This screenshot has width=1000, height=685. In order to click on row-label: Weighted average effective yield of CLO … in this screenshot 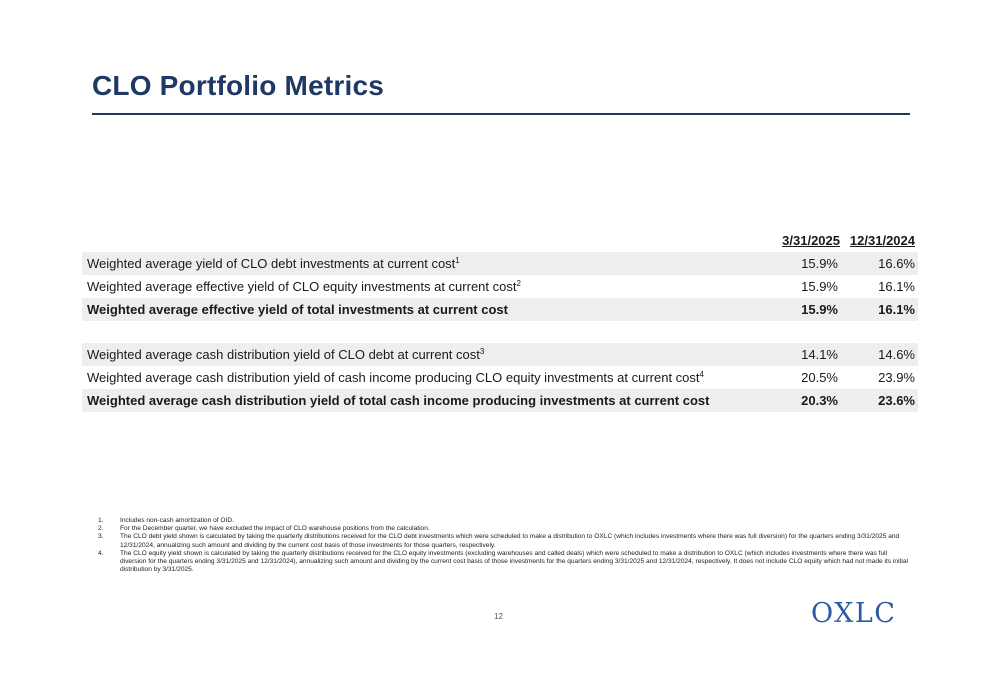, I will do `click(304, 286)`.